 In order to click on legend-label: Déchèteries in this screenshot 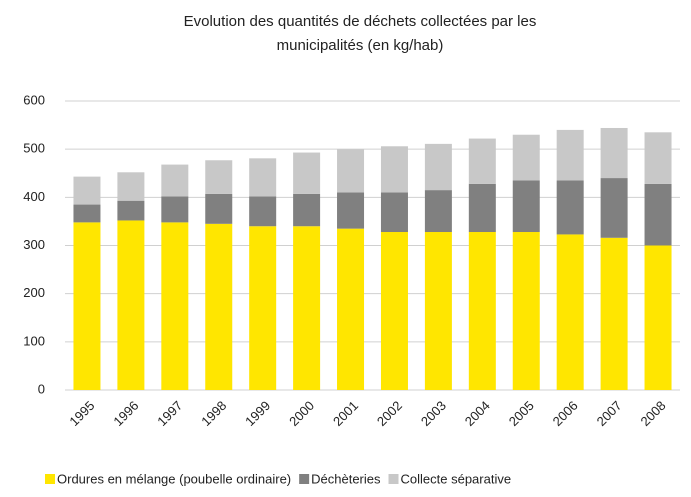, I will do `click(346, 478)`.